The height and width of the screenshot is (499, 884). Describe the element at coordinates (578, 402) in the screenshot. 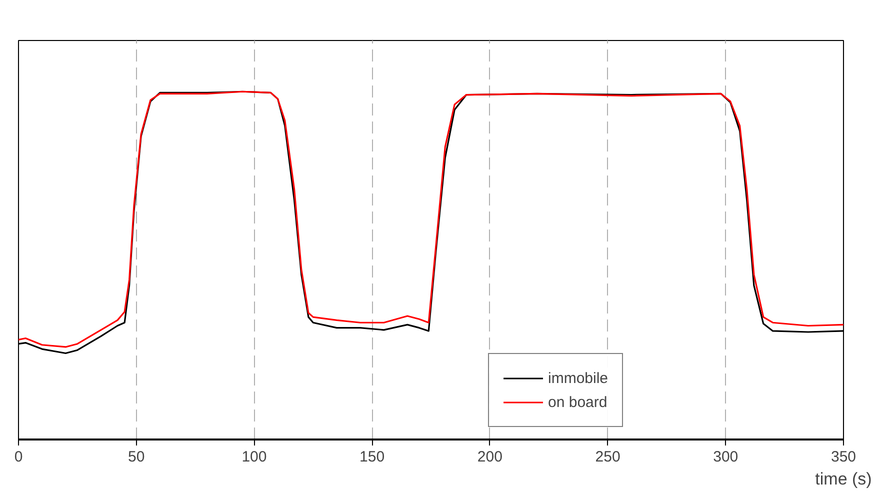

I see `legend-label: on board` at that location.